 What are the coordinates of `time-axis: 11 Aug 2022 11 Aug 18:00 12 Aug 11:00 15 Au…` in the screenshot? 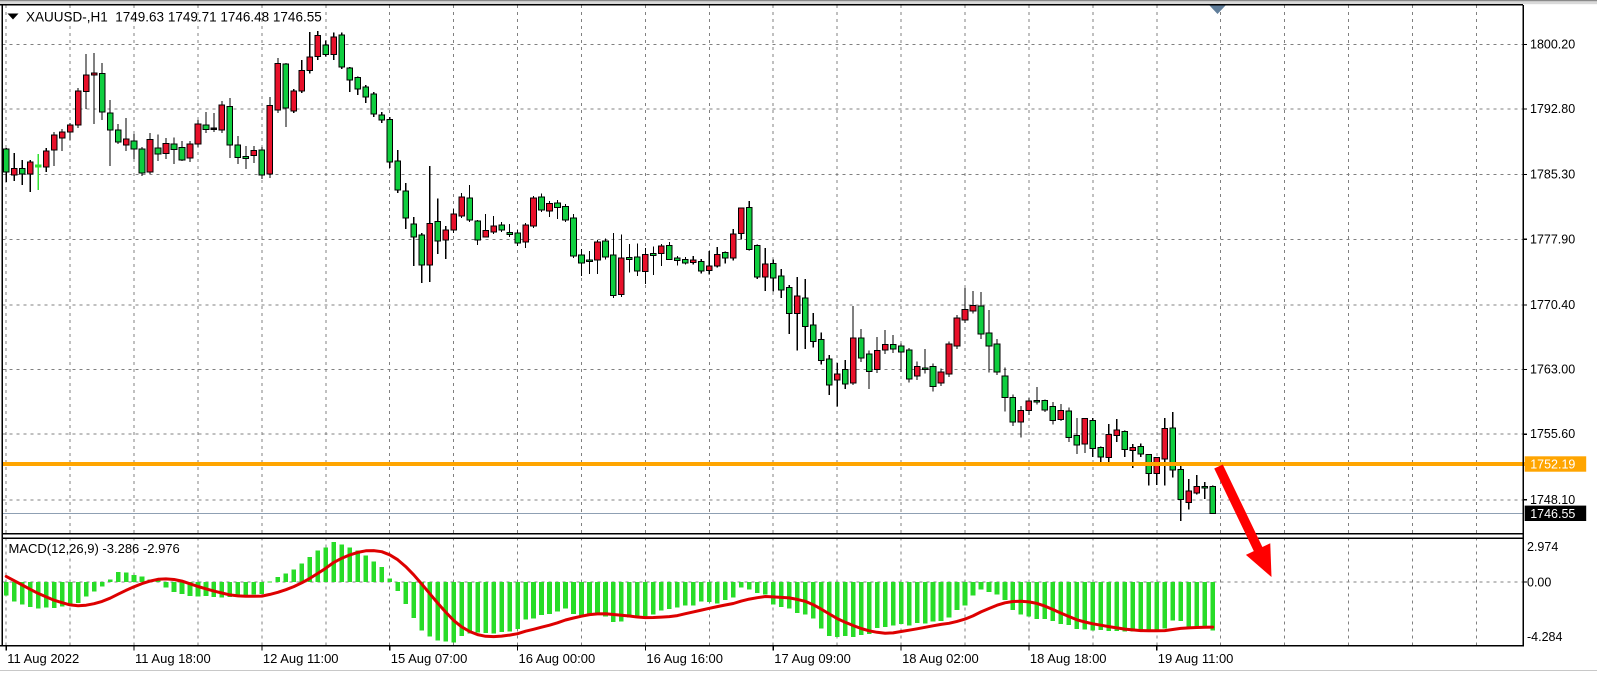 It's located at (619, 655).